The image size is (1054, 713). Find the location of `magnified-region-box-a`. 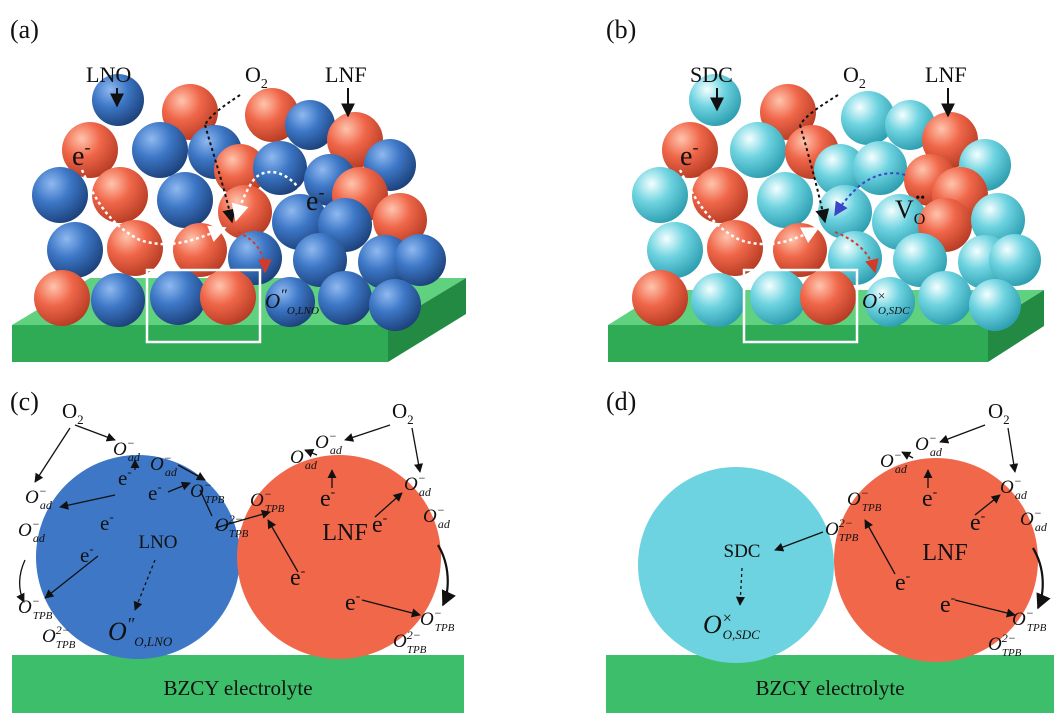

magnified-region-box-a is located at coordinates (203, 306).